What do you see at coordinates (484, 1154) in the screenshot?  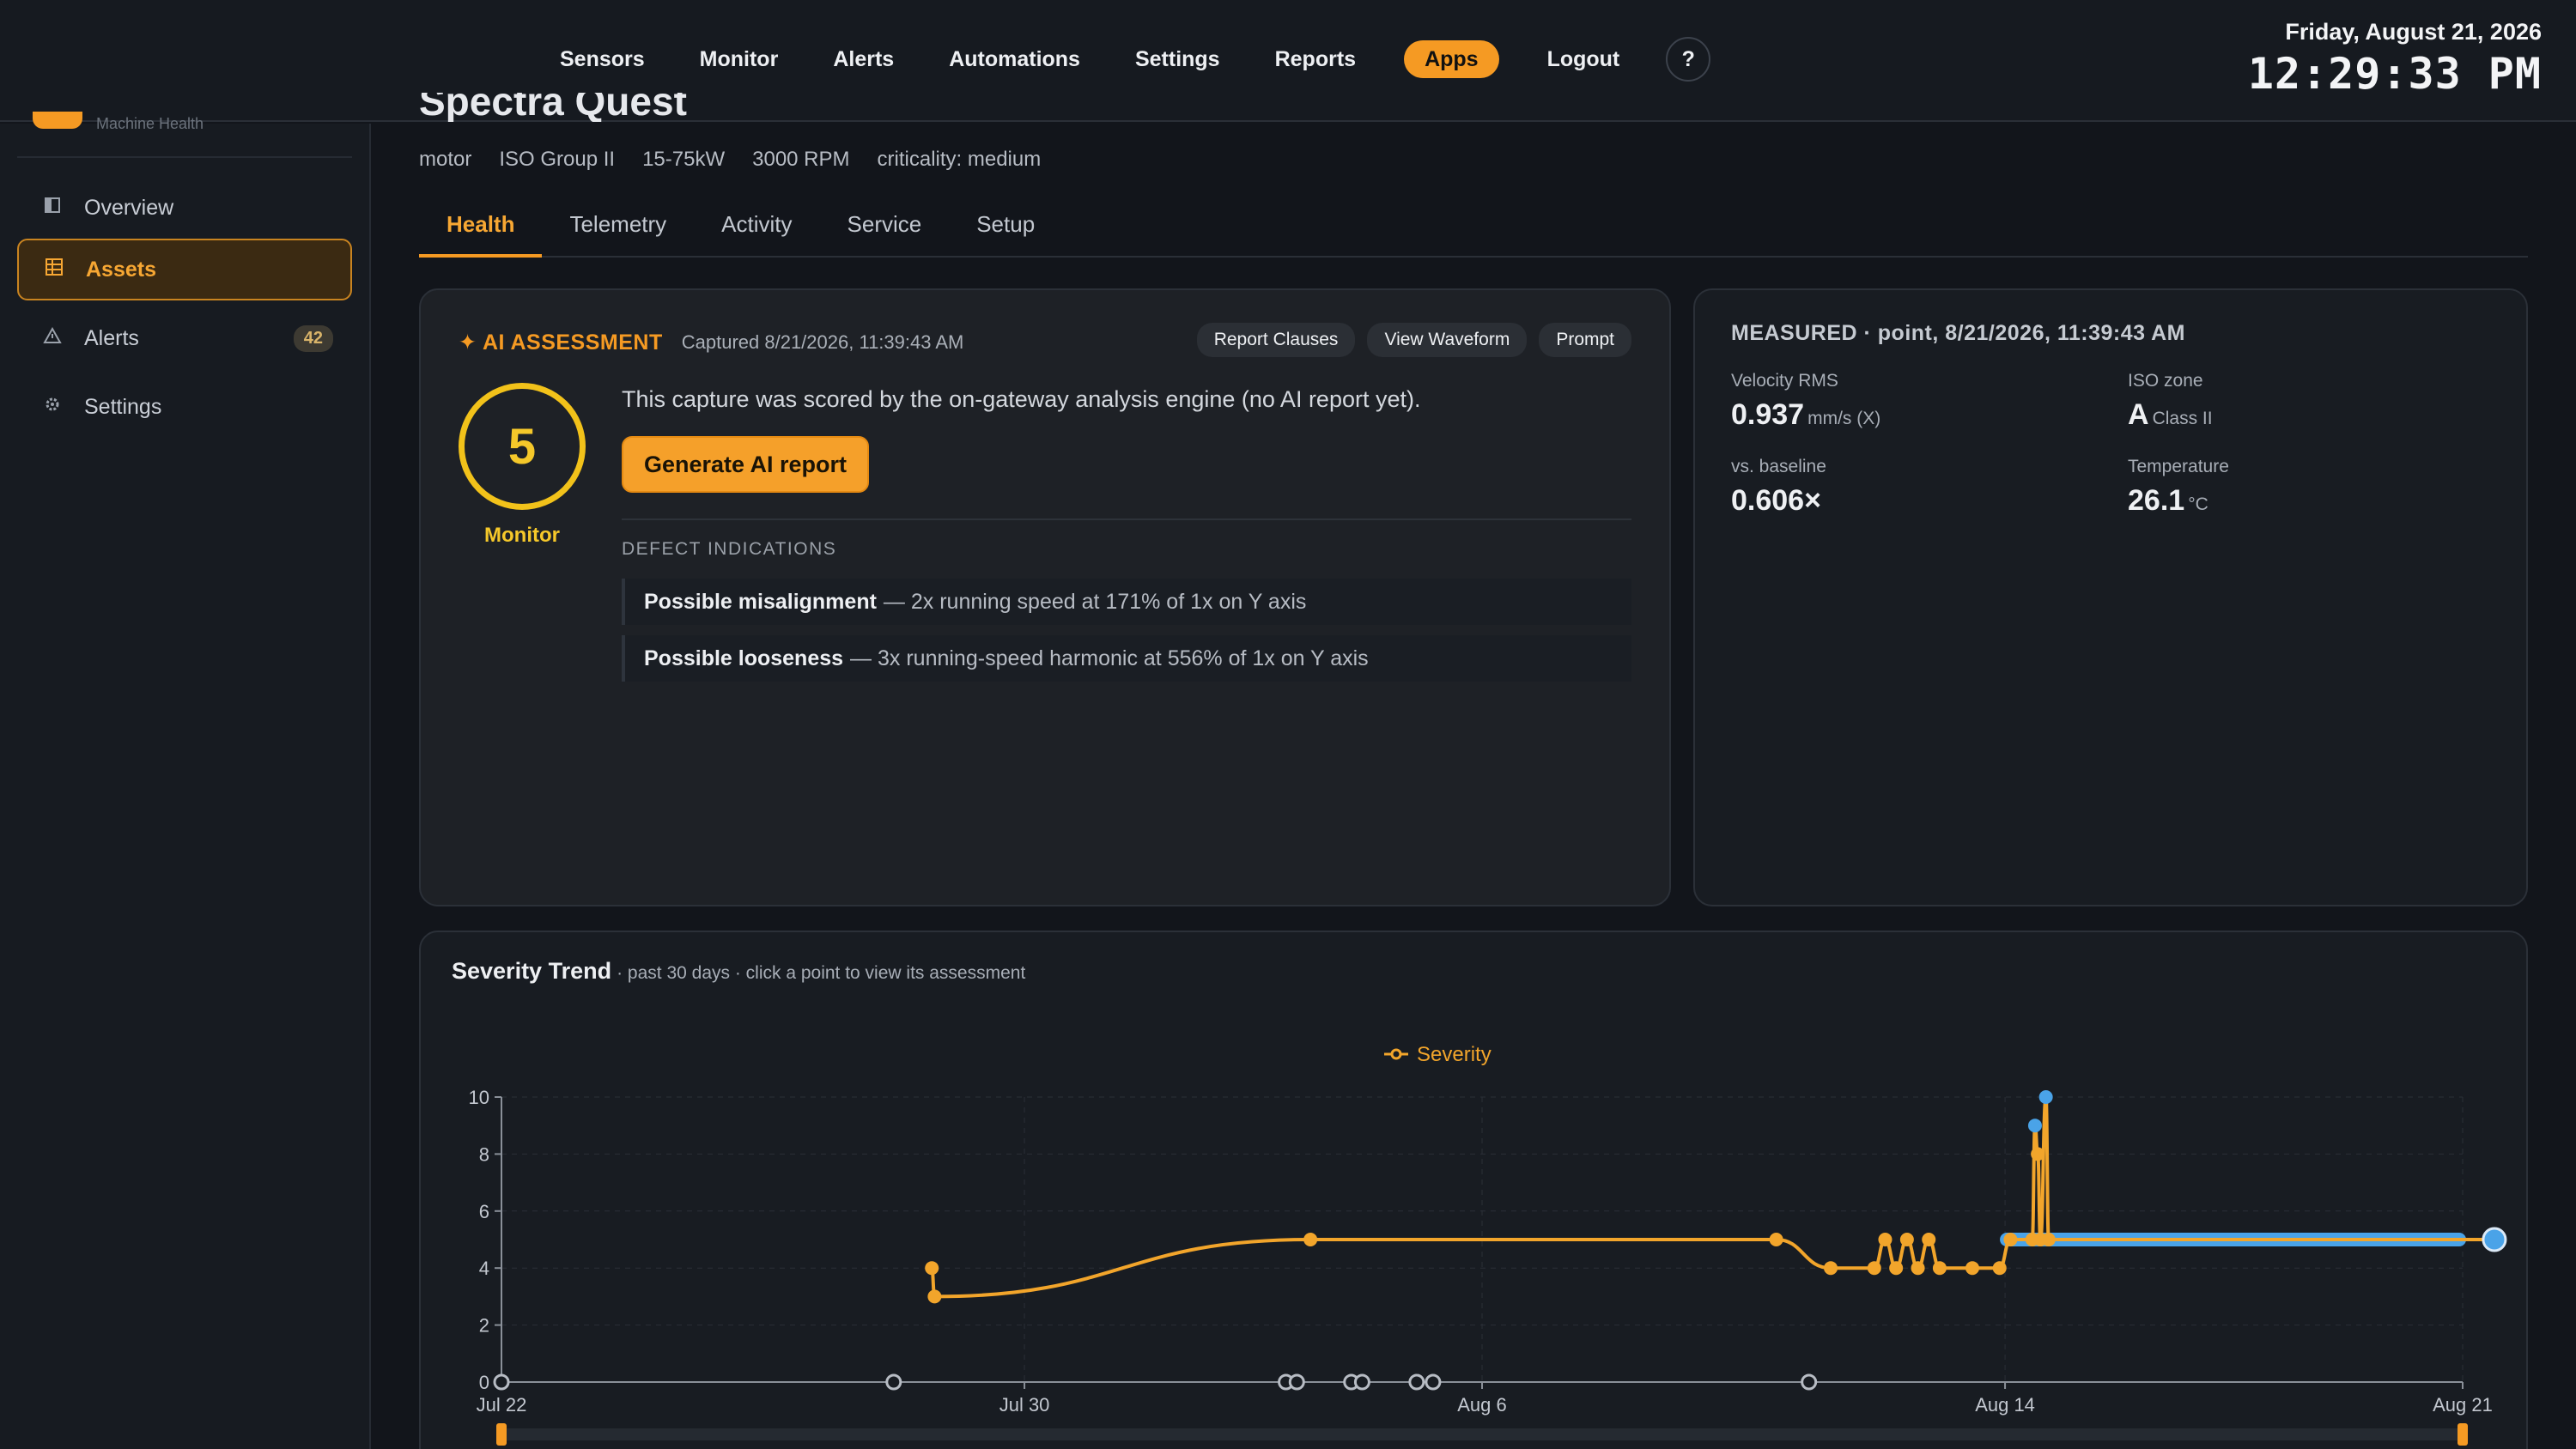 I see `y-tick-label: 8` at bounding box center [484, 1154].